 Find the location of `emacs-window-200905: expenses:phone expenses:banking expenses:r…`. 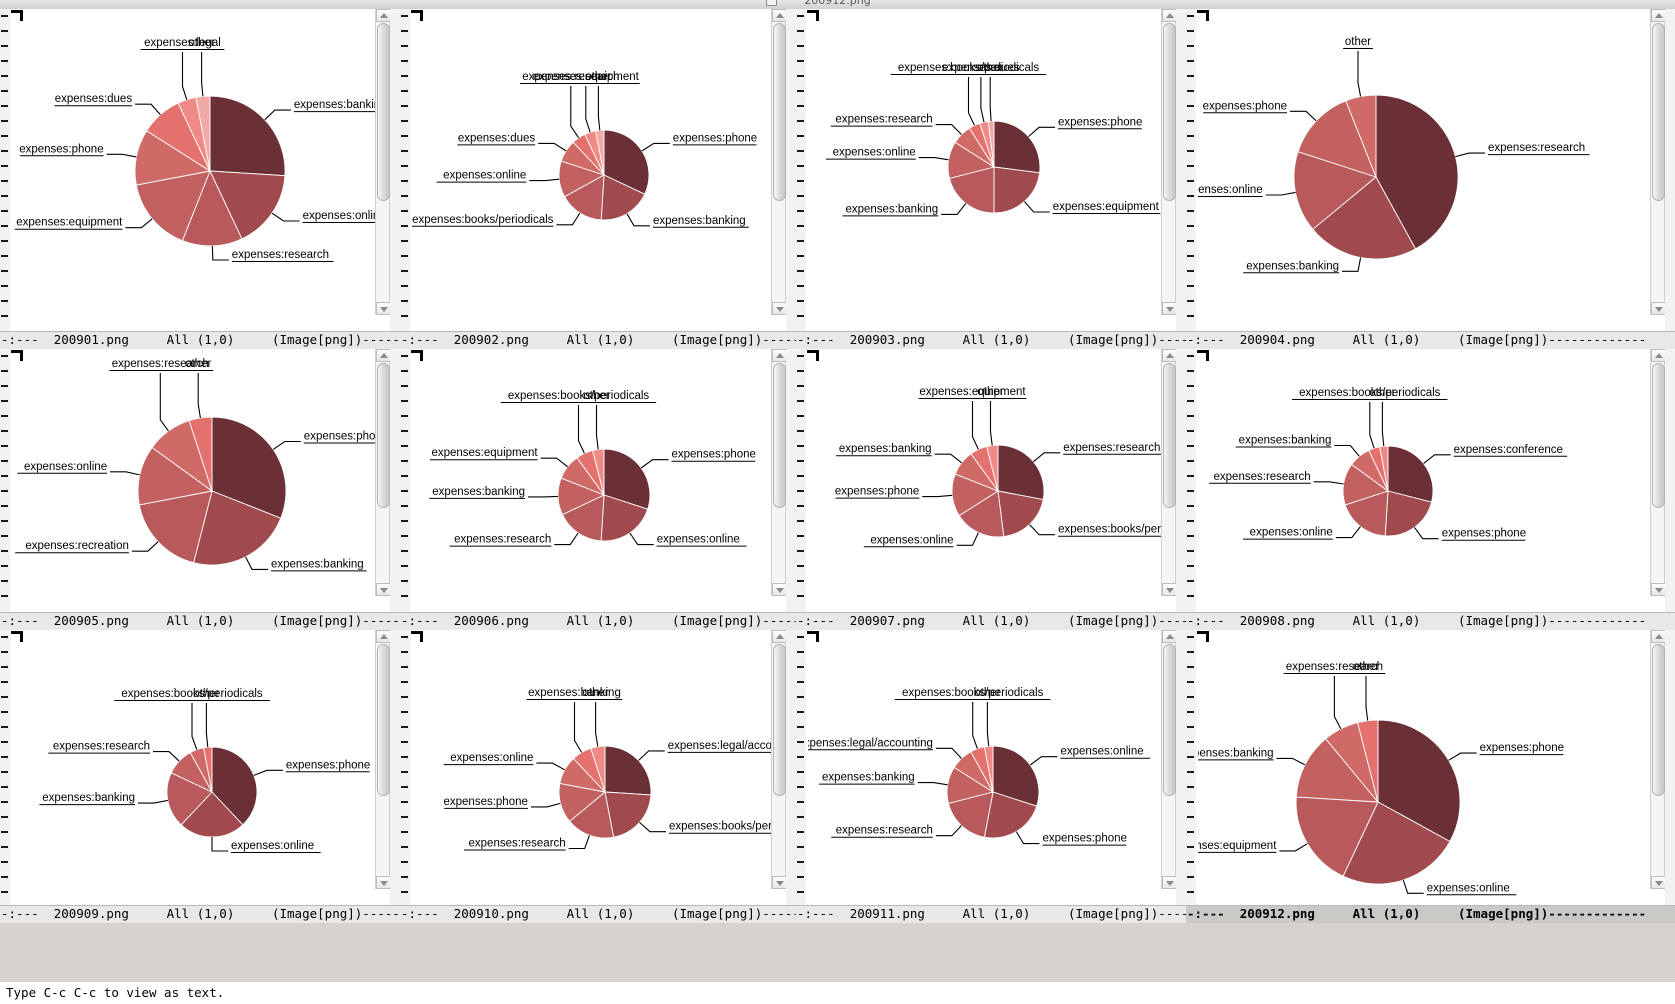

emacs-window-200905: expenses:phone expenses:banking expenses:r… is located at coordinates (200, 489).